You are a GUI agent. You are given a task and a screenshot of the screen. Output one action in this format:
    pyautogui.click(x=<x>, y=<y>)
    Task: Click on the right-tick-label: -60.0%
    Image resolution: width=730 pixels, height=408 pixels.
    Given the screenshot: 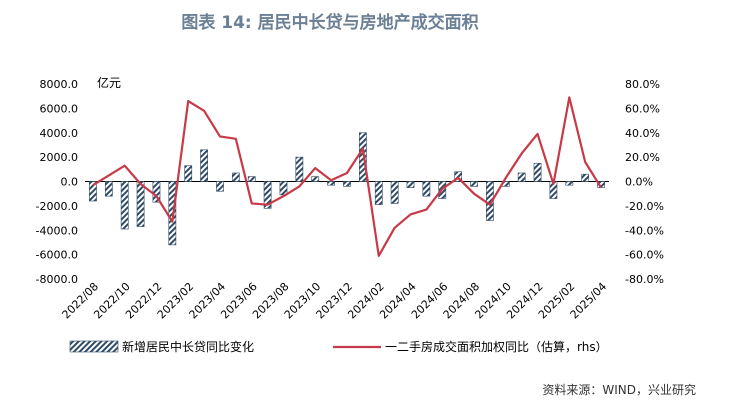 What is the action you would take?
    pyautogui.click(x=644, y=255)
    